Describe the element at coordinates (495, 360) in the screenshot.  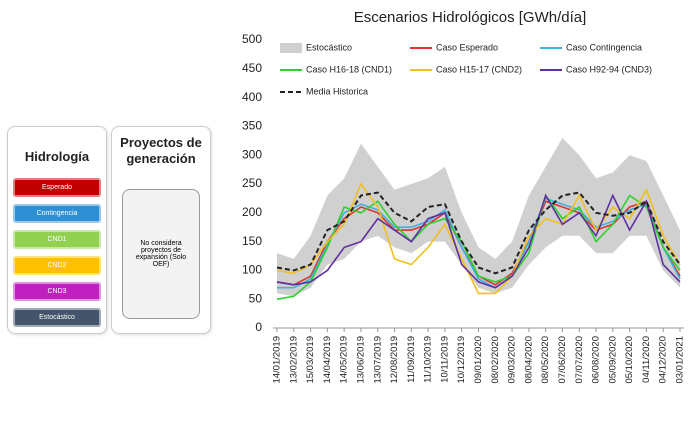
I see `x-tick-label: 08/02/2020` at that location.